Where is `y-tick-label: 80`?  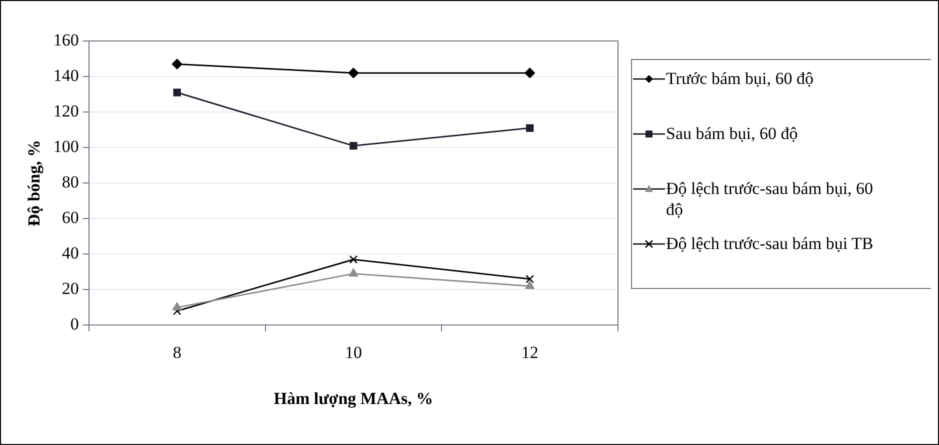
y-tick-label: 80 is located at coordinates (70, 182).